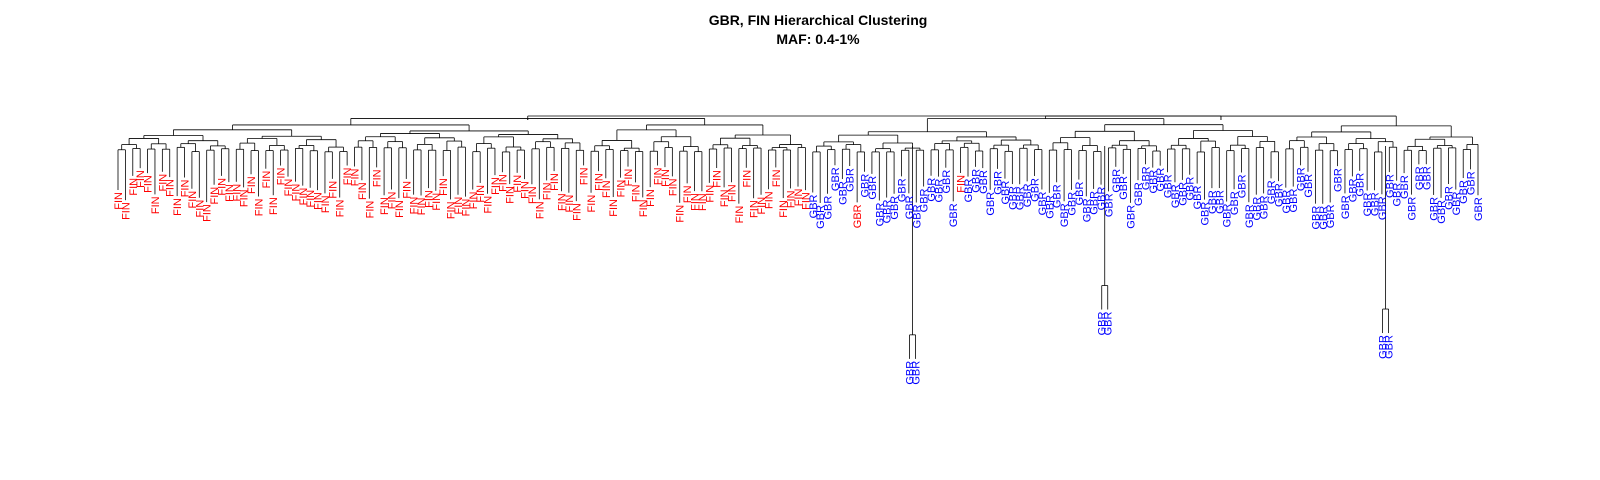  I want to click on chart-subtitle: MAF: 0.4-1%, so click(818, 39).